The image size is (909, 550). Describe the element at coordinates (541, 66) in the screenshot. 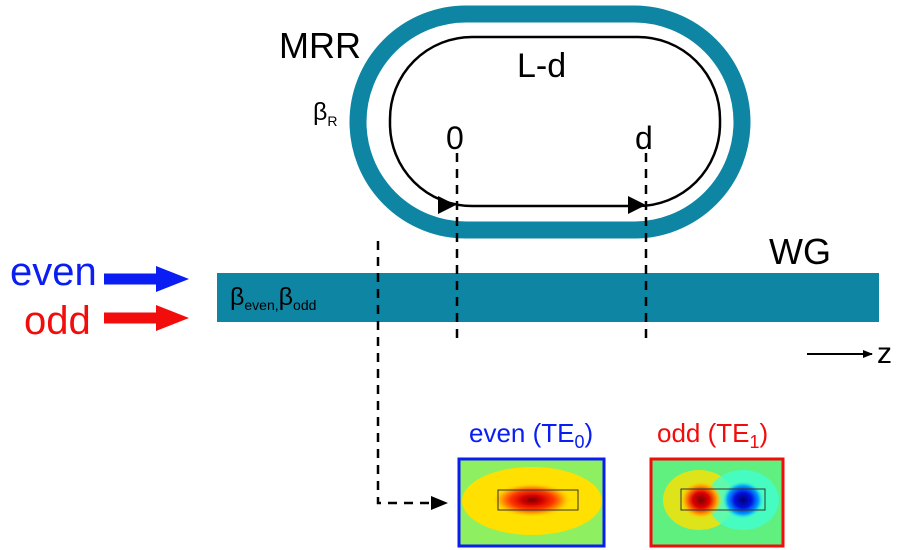

I see `path-length-label: L-d` at that location.